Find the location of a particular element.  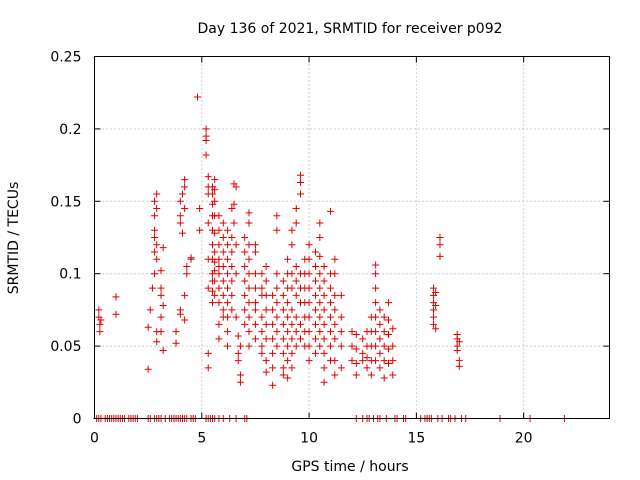

y-tick-label: 0 is located at coordinates (77, 420).